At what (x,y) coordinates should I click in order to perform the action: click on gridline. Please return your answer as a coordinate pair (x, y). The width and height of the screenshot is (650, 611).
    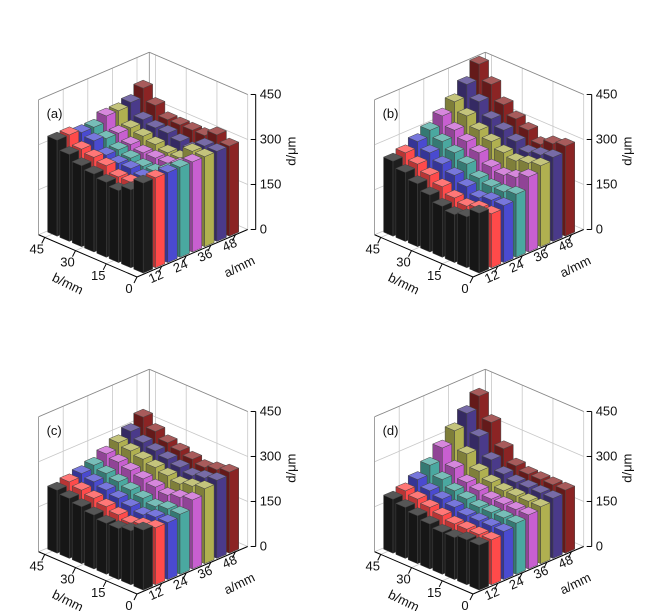
    Looking at the image, I should click on (198, 435).